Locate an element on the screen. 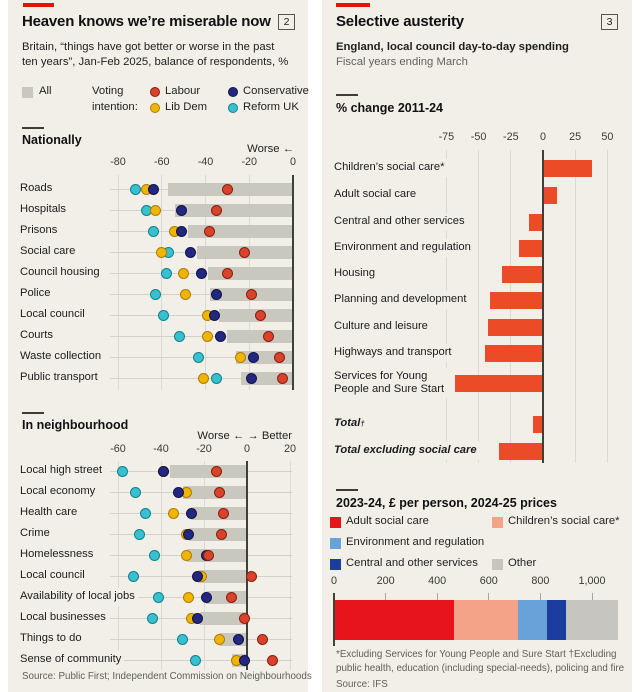 Image resolution: width=640 pixels, height=692 pixels. labour-dot-icon is located at coordinates (155, 92).